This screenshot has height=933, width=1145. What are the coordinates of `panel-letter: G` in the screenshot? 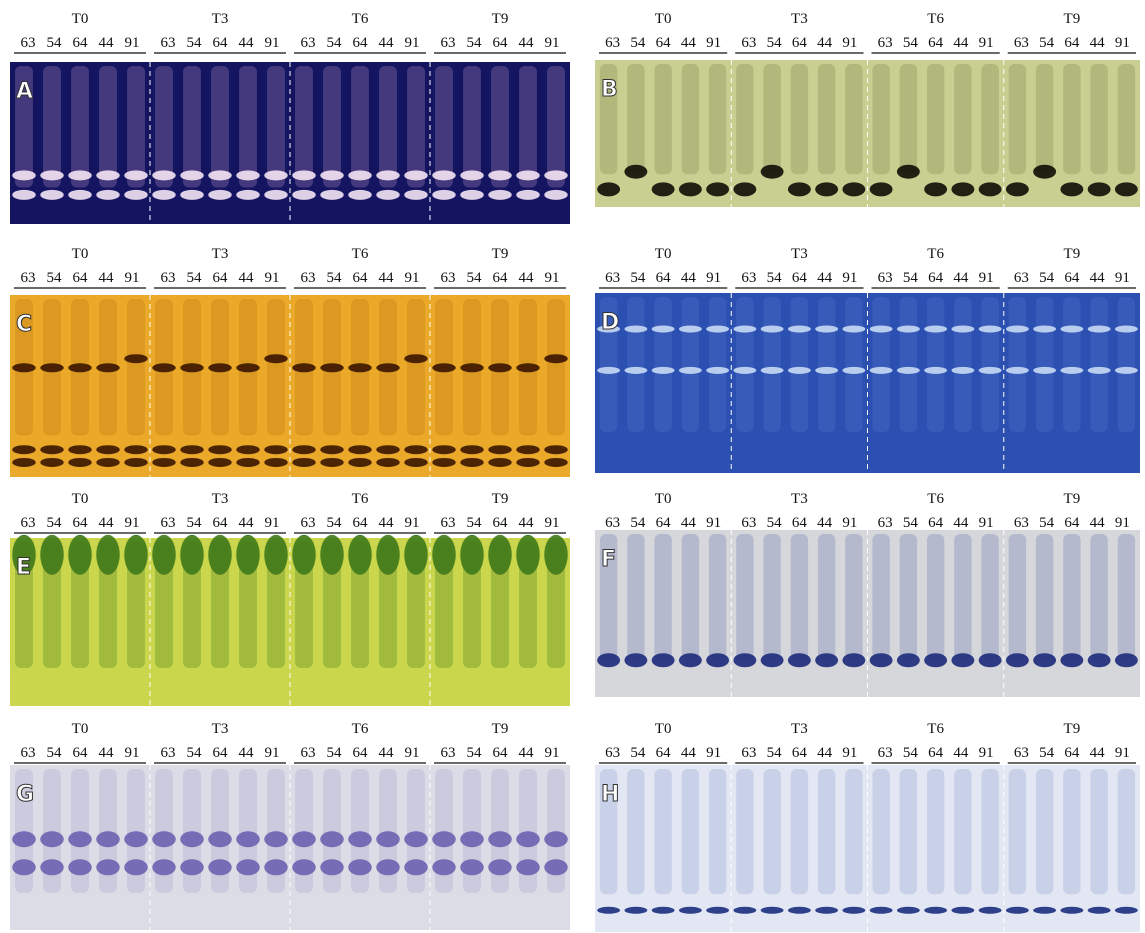 It's located at (25, 794).